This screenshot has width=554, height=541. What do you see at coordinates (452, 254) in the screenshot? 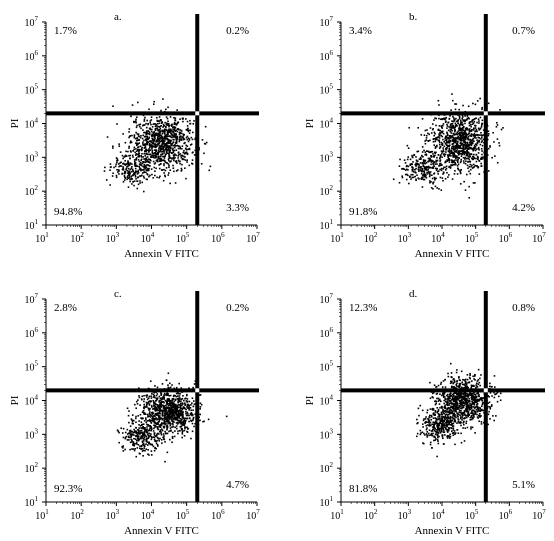
I see `x-axis-label: Annexin V FITC` at bounding box center [452, 254].